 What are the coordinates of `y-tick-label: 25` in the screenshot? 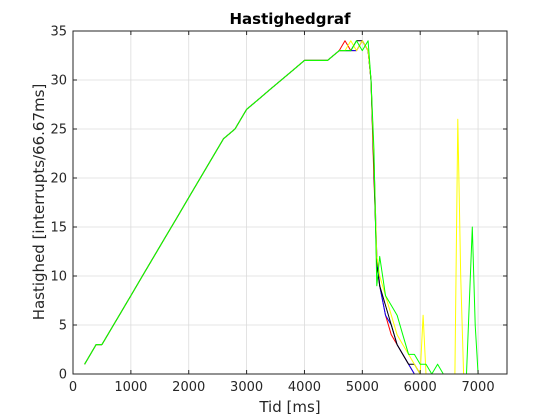 It's located at (58, 130).